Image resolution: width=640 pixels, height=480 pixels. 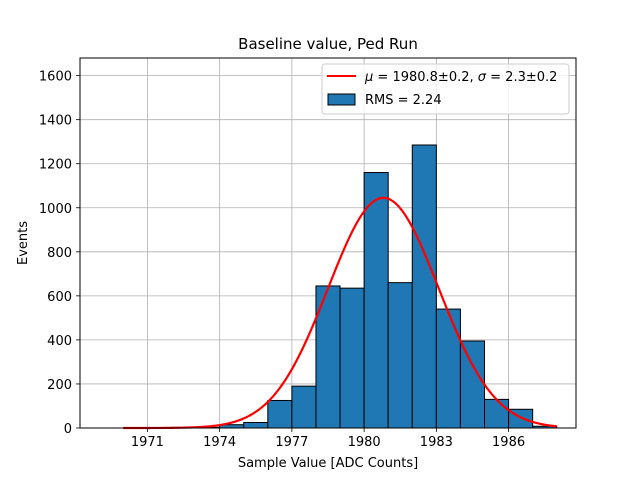 What do you see at coordinates (425, 77) in the screenshot?
I see `legend-mu-text: = 1980.8±0.2,` at bounding box center [425, 77].